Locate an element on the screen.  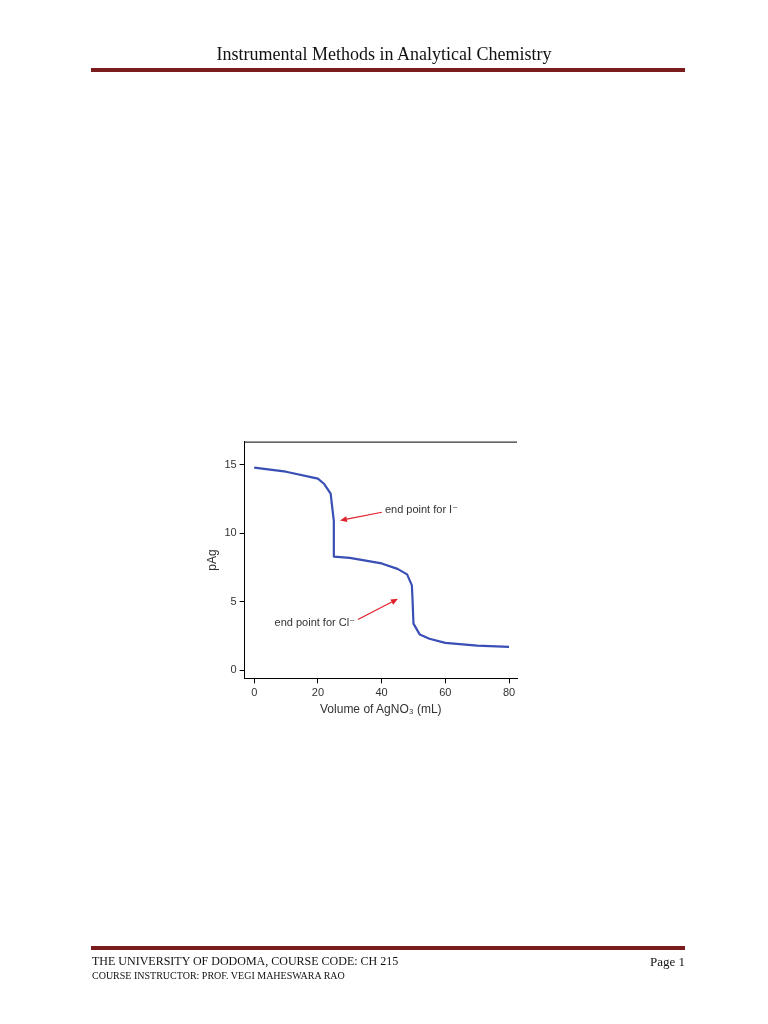
x-axis-title: Volume of AgNO₃ (mL) is located at coordinates (381, 709).